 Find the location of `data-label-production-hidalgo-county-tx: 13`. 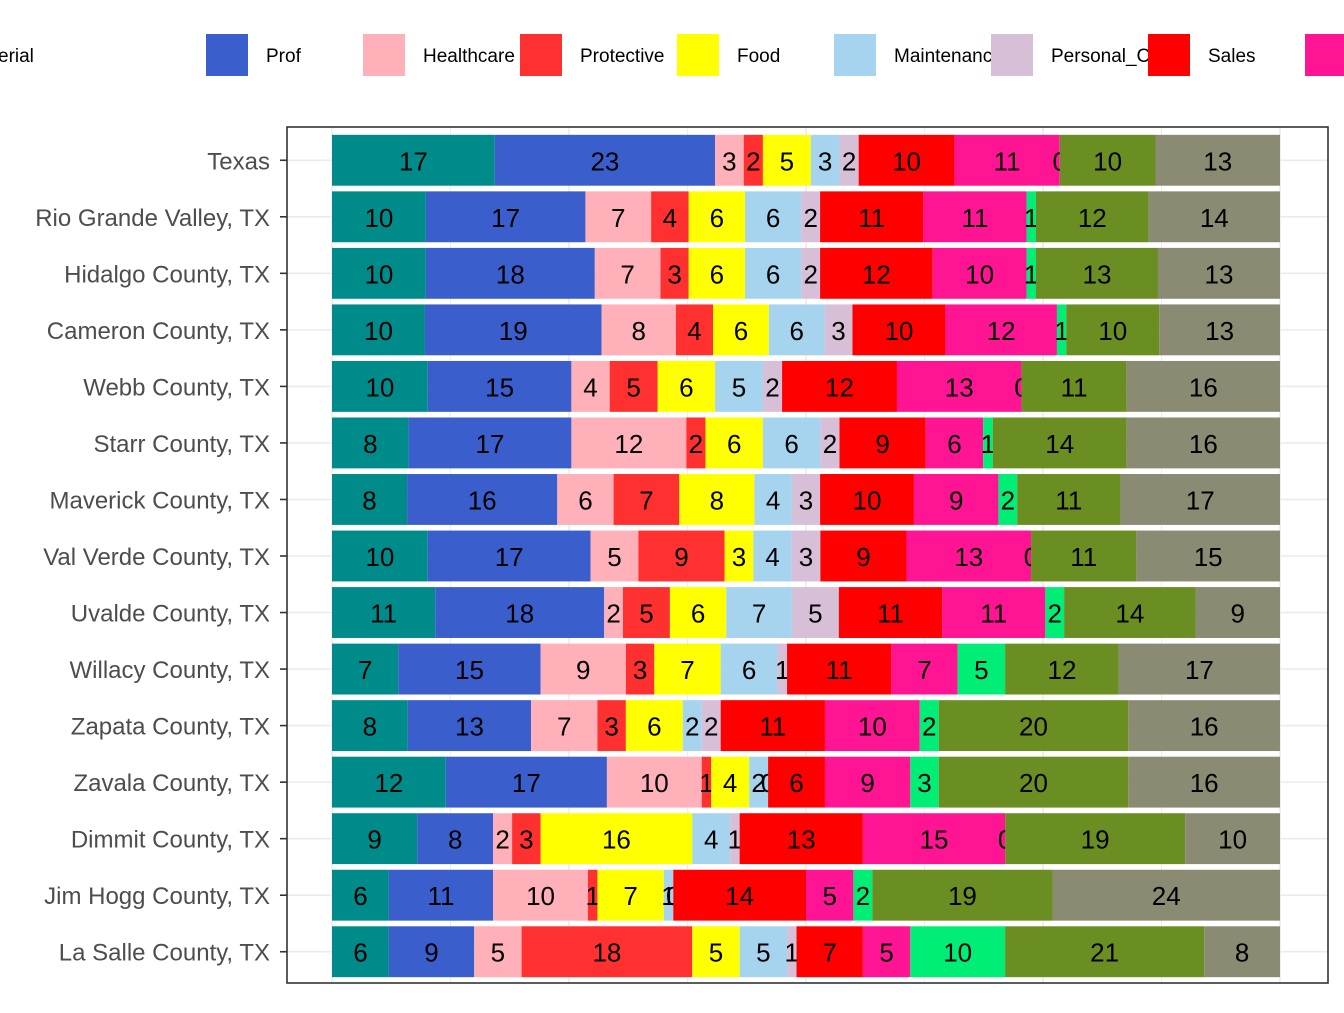

data-label-production-hidalgo-county-tx: 13 is located at coordinates (1219, 274).